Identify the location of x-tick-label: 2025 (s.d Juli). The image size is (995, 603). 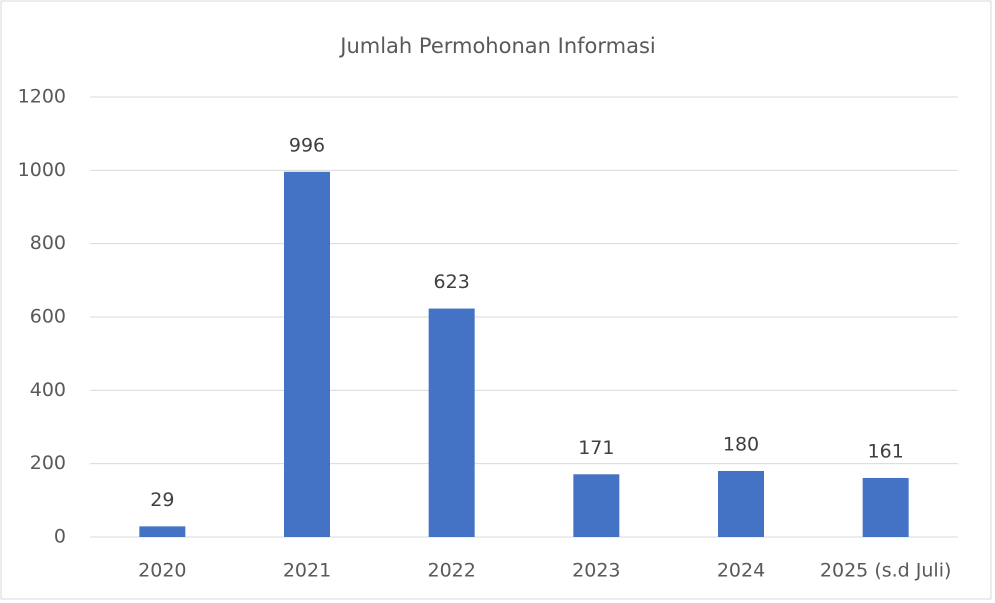
(885, 571).